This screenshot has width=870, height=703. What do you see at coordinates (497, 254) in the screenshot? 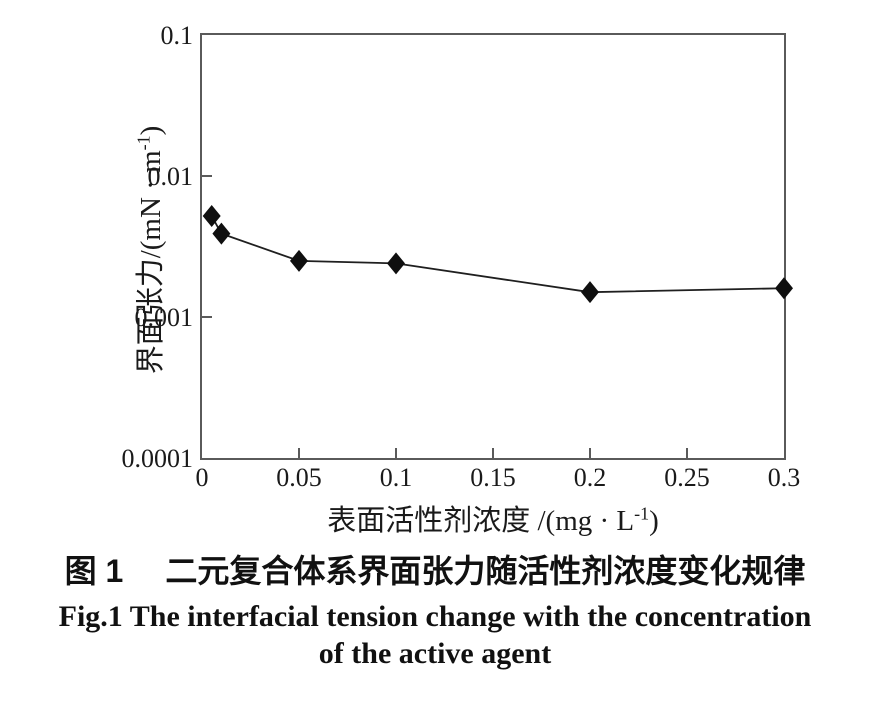
I see `data-series-layer` at bounding box center [497, 254].